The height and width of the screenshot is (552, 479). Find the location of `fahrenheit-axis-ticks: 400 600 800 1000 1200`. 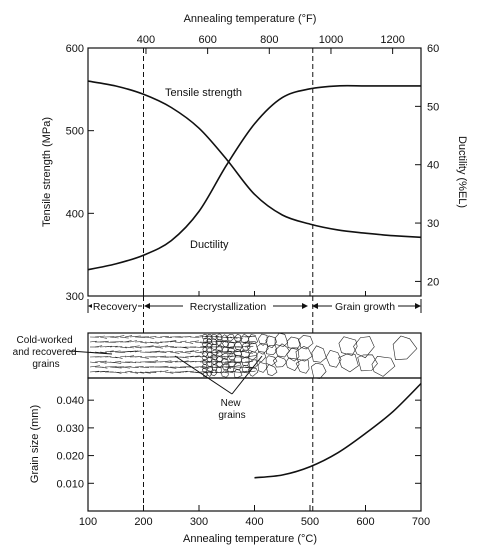

fahrenheit-axis-ticks: 400 600 800 1000 1200 is located at coordinates (271, 44).